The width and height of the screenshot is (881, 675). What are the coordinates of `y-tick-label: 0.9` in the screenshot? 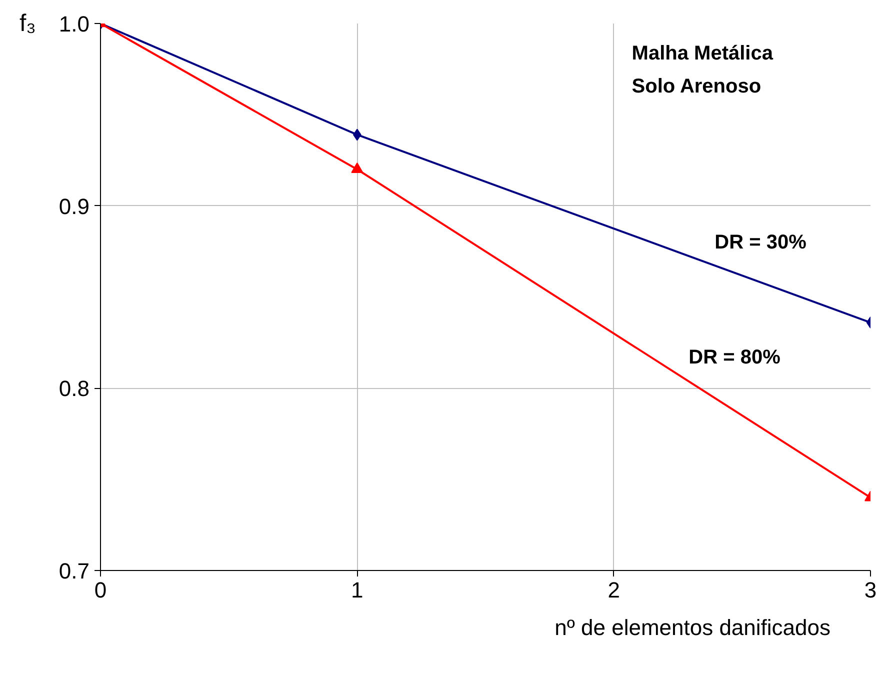 It's located at (74, 206).